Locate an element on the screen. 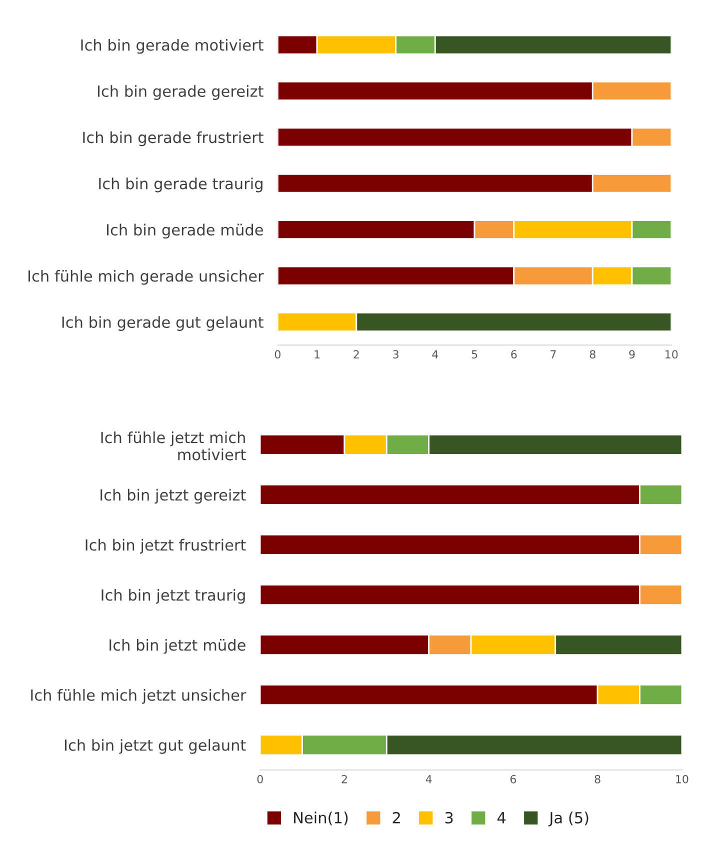 The image size is (703, 867). legend-label: 2 is located at coordinates (396, 818).